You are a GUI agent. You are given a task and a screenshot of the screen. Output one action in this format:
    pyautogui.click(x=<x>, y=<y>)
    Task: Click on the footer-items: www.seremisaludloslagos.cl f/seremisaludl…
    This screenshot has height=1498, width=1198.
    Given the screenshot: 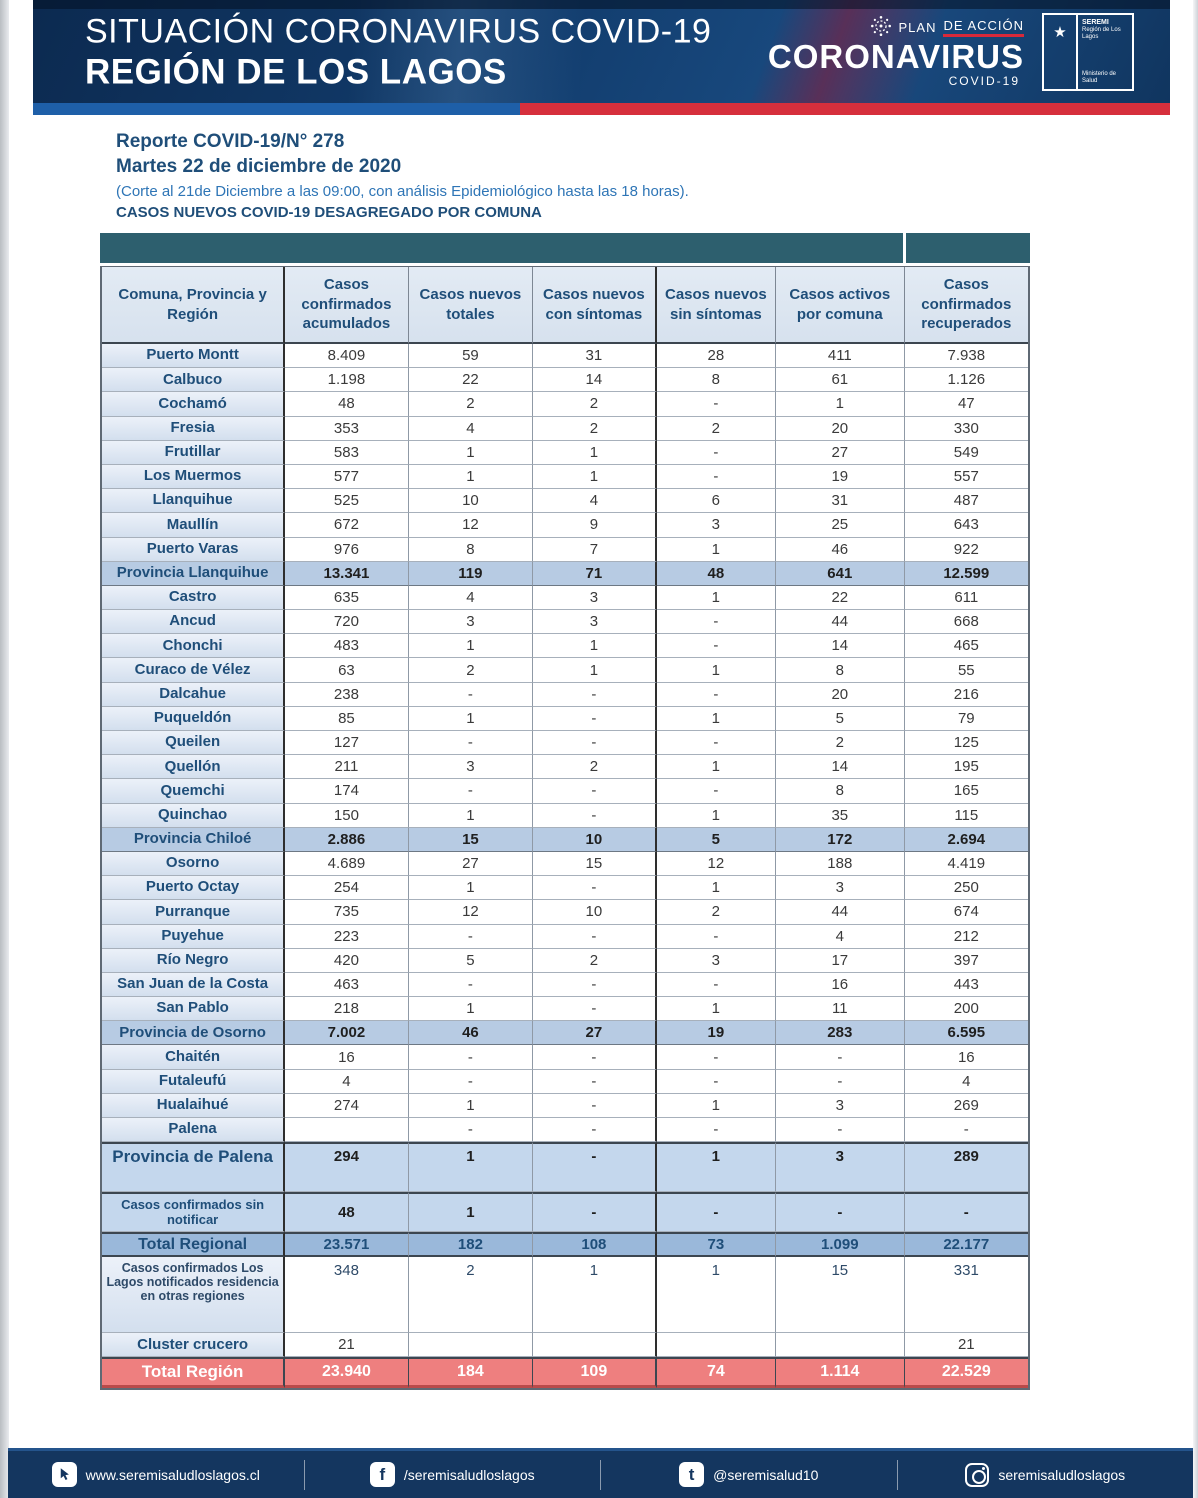 What is the action you would take?
    pyautogui.click(x=600, y=1474)
    